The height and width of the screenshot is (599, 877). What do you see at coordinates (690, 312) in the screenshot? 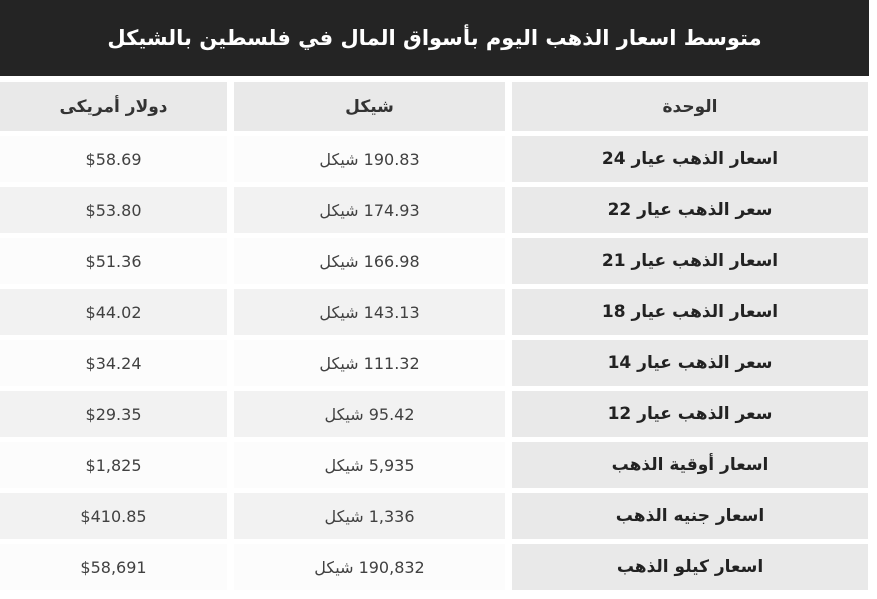
I see `cell-unit-18k: اسعار الذهب عيار 18` at bounding box center [690, 312].